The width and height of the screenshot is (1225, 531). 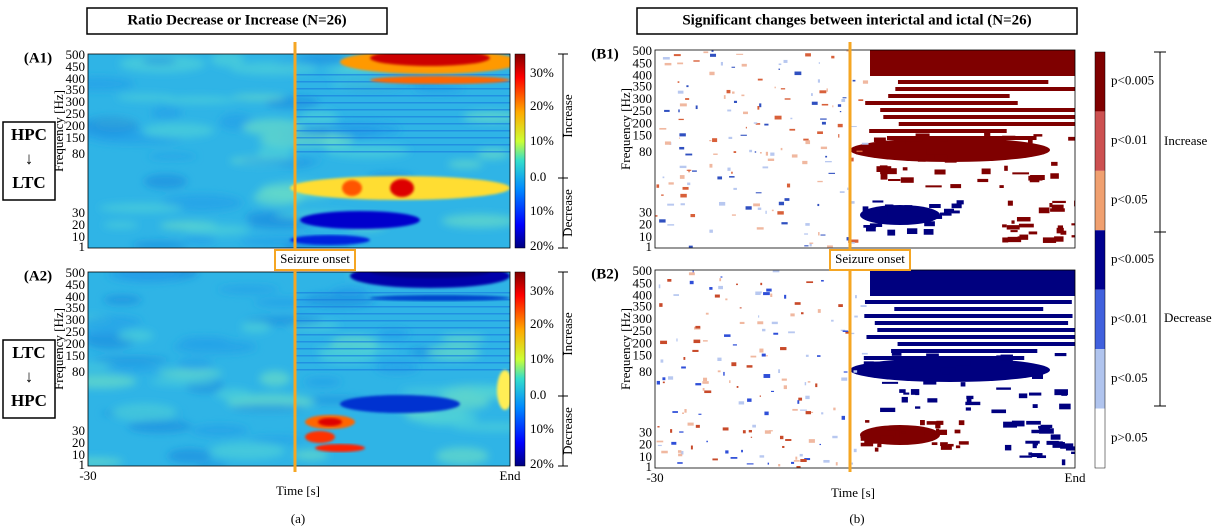 What do you see at coordinates (643, 270) in the screenshot?
I see `y-tick-label: 500` at bounding box center [643, 270].